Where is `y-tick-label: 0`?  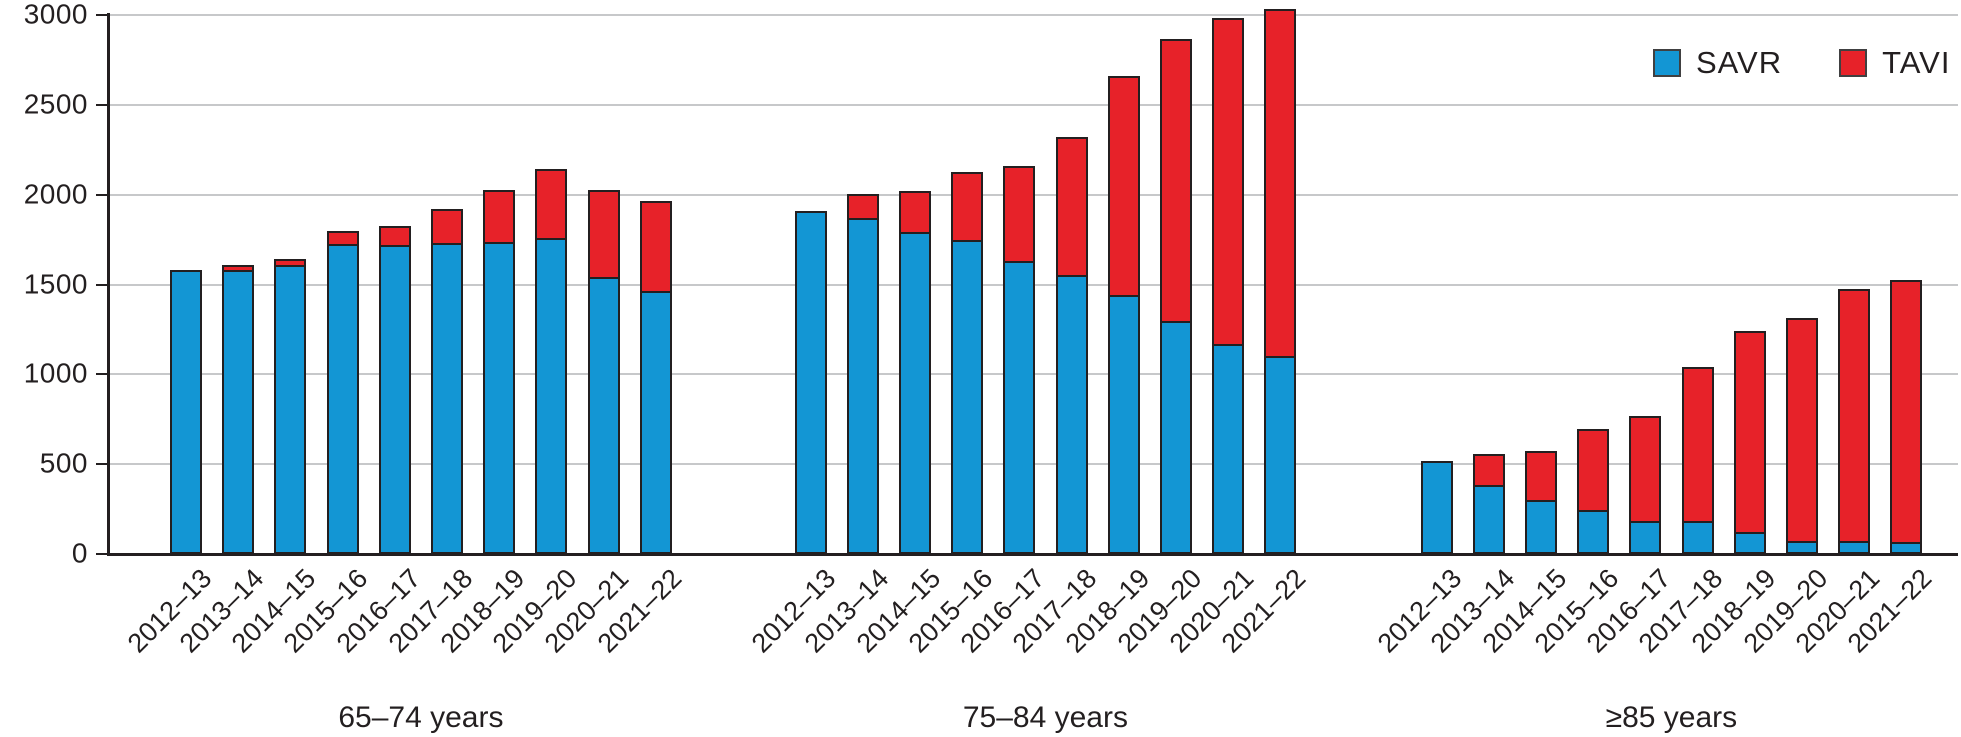
y-tick-label: 0 is located at coordinates (79, 553).